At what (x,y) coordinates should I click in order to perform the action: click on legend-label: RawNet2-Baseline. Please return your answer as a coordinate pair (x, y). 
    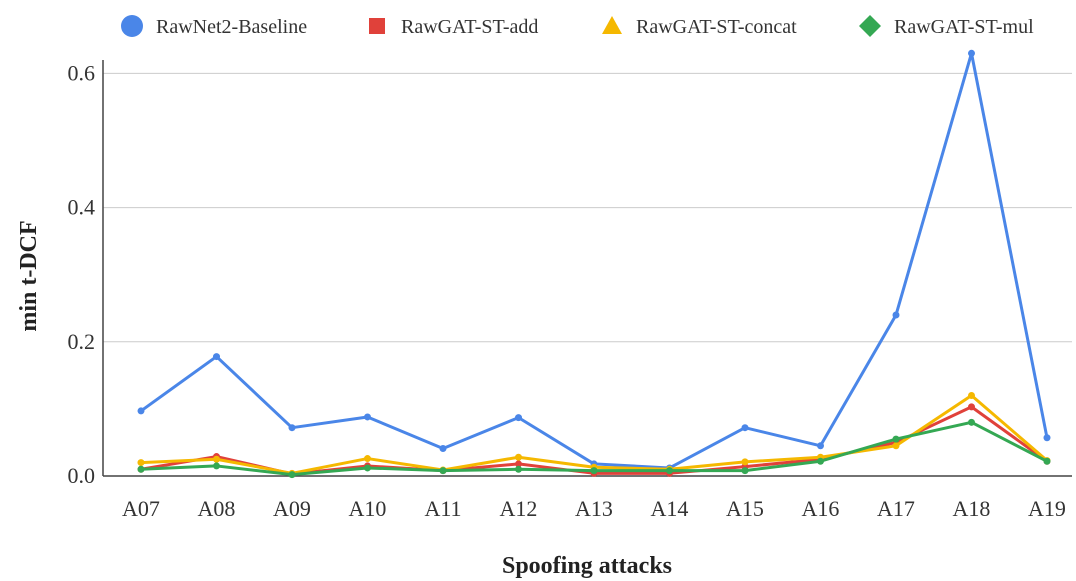
    Looking at the image, I should click on (231, 27).